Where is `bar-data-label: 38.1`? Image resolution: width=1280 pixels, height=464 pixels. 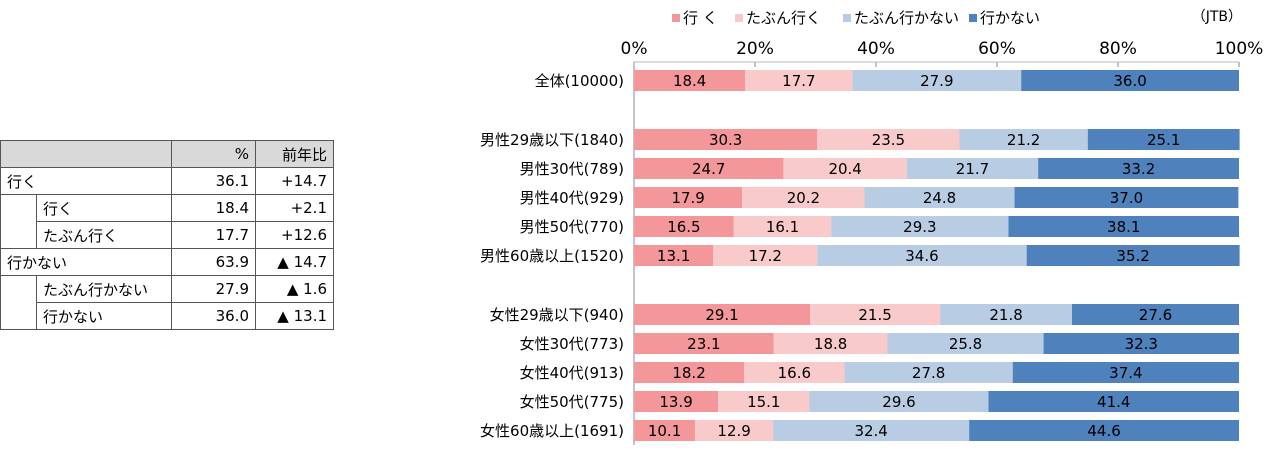 bar-data-label: 38.1 is located at coordinates (1123, 227).